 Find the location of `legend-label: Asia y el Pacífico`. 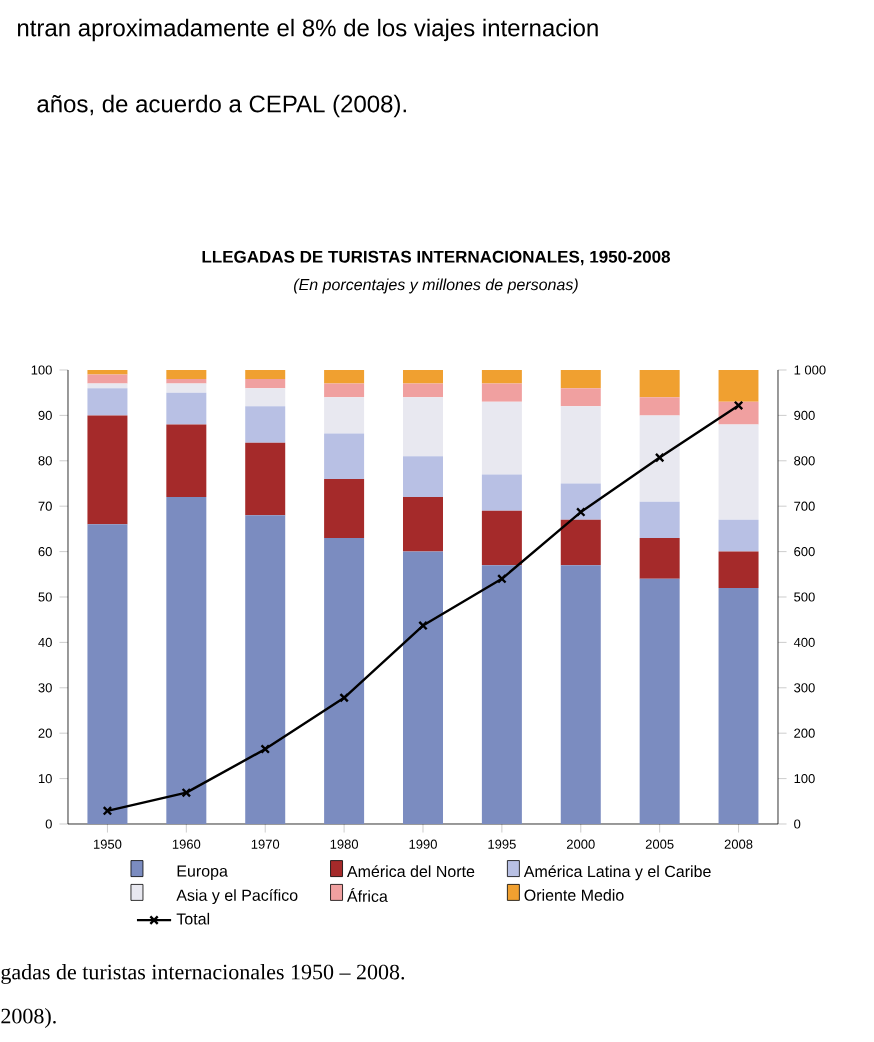

legend-label: Asia y el Pacífico is located at coordinates (237, 897).